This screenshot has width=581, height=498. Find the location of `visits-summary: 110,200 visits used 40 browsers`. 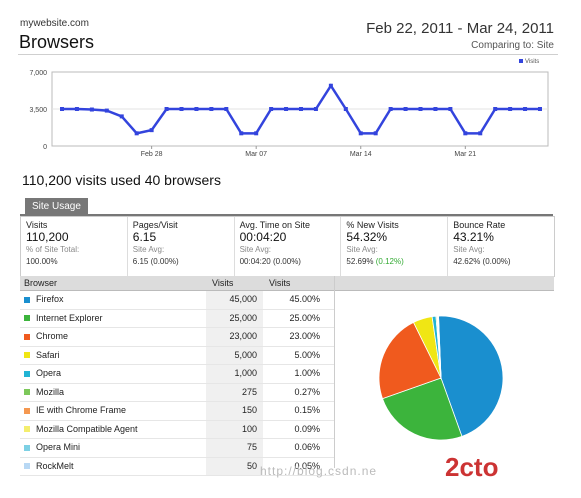

visits-summary: 110,200 visits used 40 browsers is located at coordinates (121, 180).